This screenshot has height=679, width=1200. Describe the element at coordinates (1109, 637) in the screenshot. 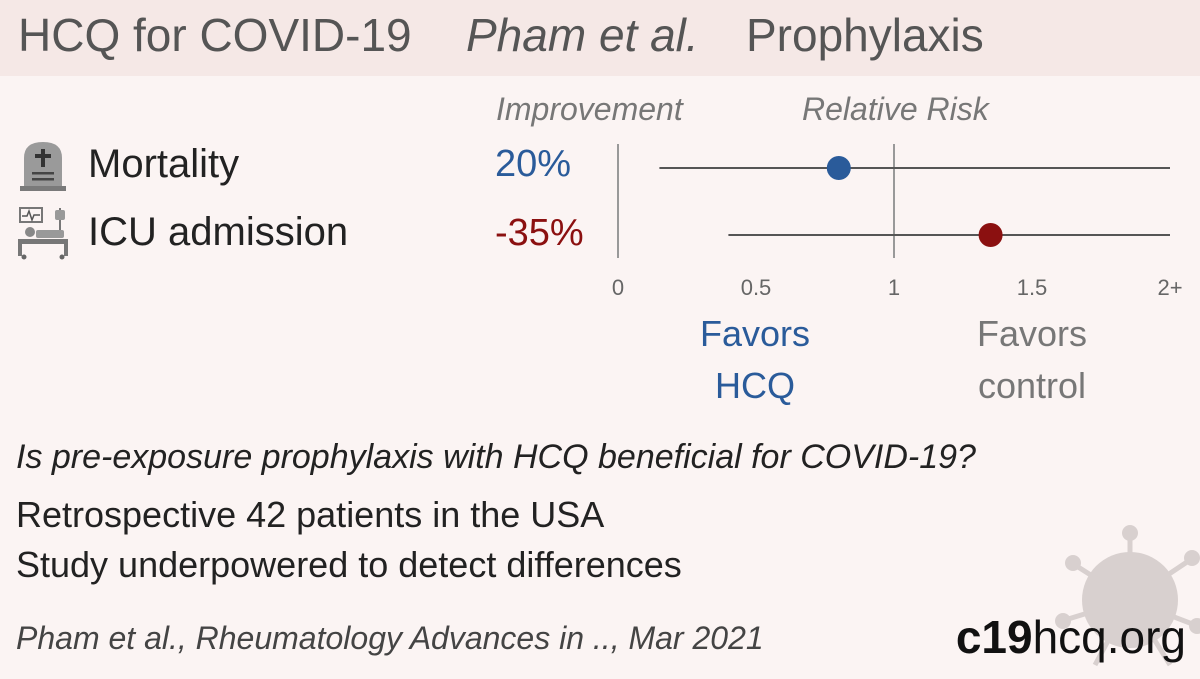

I see `brand-rest: hcq.org` at that location.